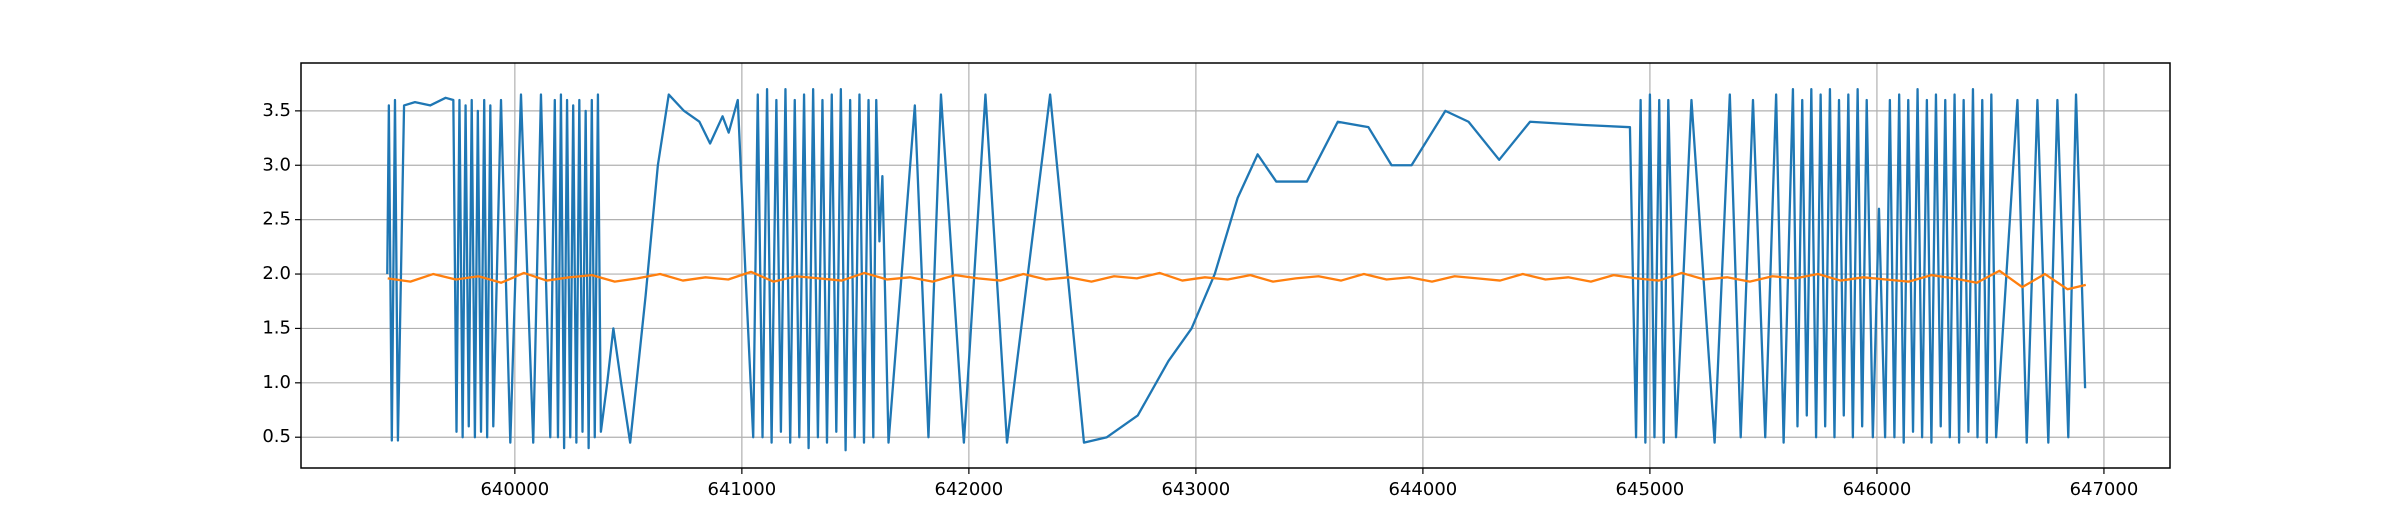  What do you see at coordinates (1237, 280) in the screenshot?
I see `data-line` at bounding box center [1237, 280].